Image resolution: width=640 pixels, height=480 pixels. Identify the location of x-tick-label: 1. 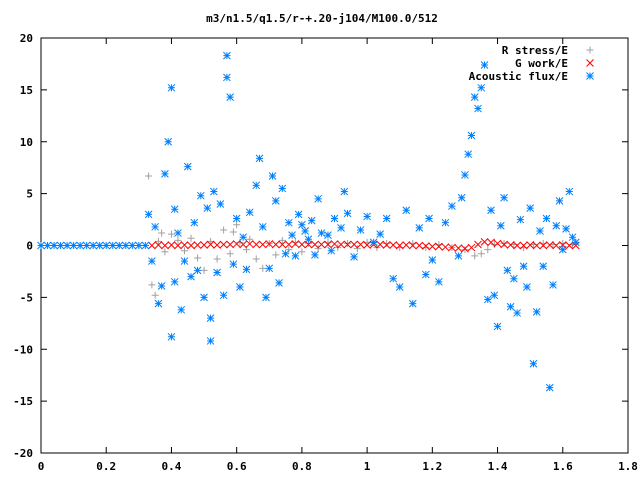
(367, 466).